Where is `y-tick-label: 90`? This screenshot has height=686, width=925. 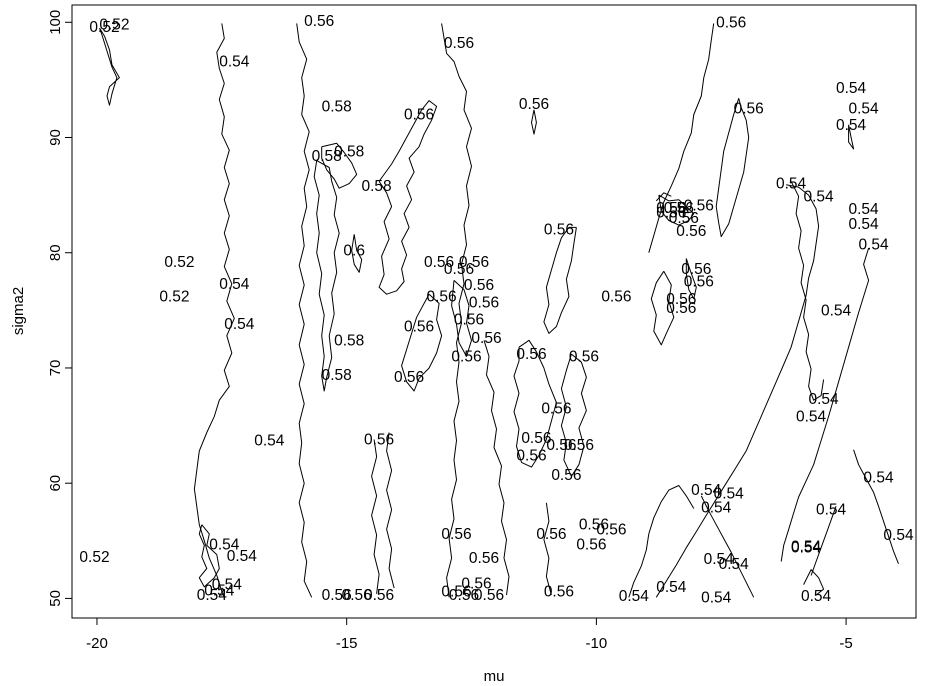
y-tick-label: 90 is located at coordinates (55, 137).